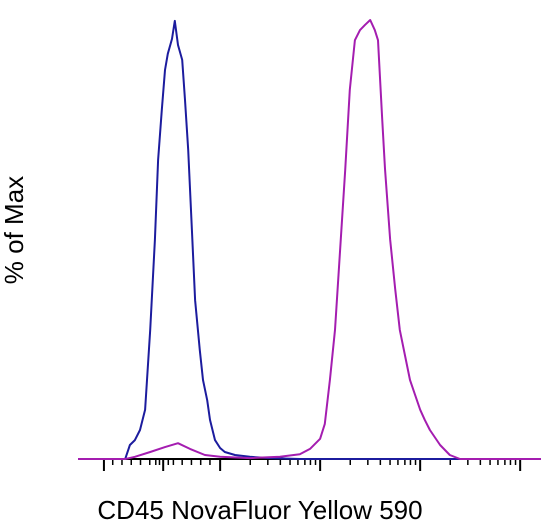  I want to click on y-axis-label: % of Max, so click(14, 230).